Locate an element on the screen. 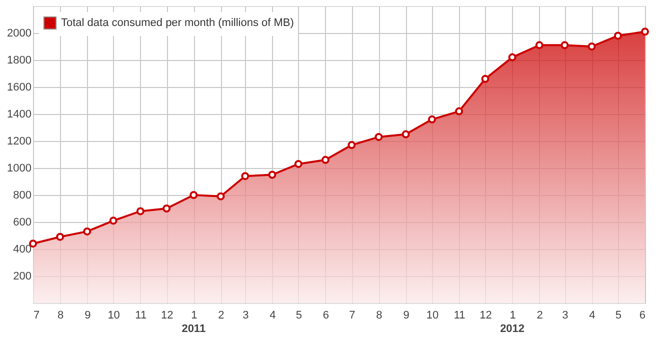 The width and height of the screenshot is (662, 342). y-tick-label: 1400 is located at coordinates (19, 114).